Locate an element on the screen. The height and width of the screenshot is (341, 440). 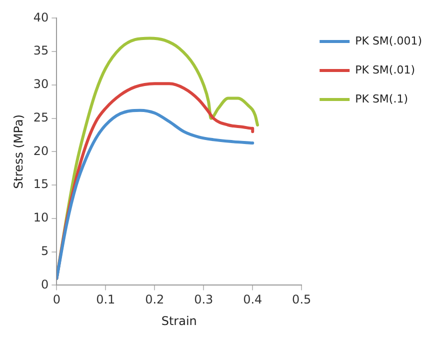
y-tick-label: 40 is located at coordinates (41, 17).